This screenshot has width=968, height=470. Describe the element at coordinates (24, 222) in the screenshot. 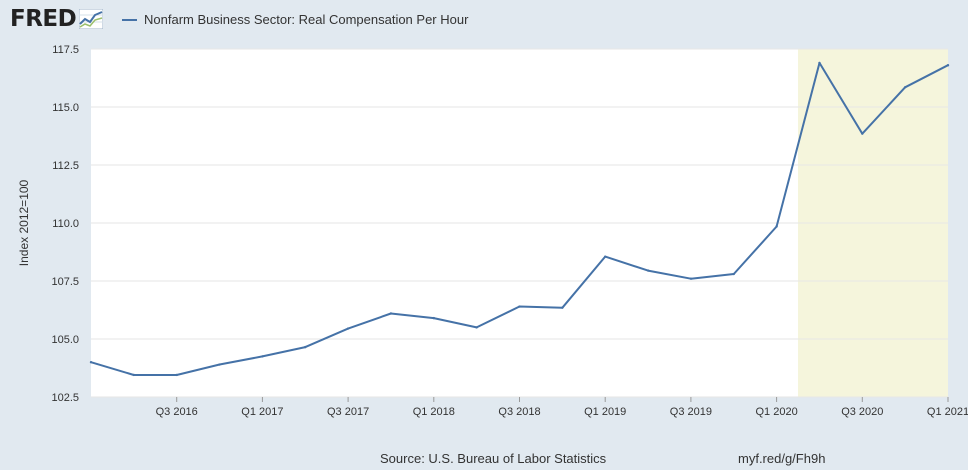

I see `y-axis-title: Index 2012=100` at that location.